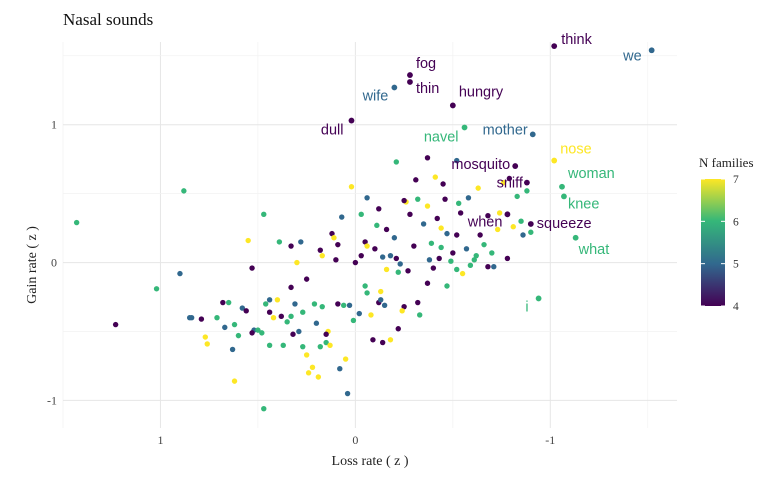 The image size is (777, 480). Describe the element at coordinates (505, 130) in the screenshot. I see `point-label-mother: mother` at that location.